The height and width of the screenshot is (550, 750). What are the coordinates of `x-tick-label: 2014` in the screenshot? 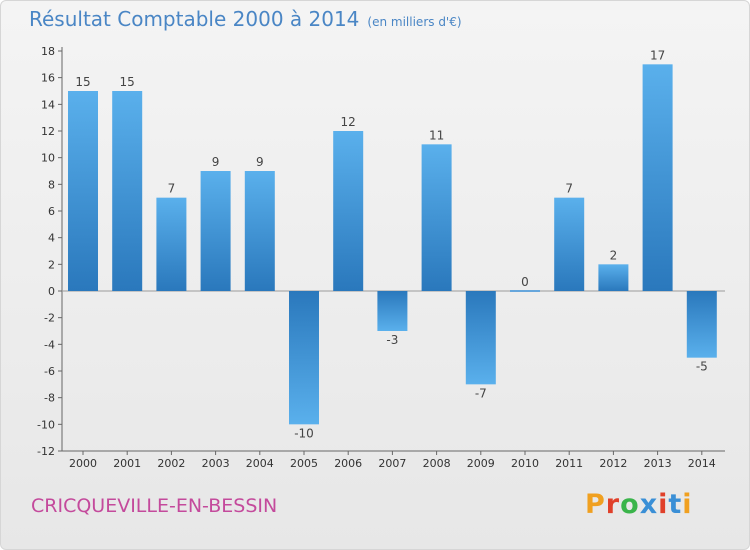 It's located at (702, 463).